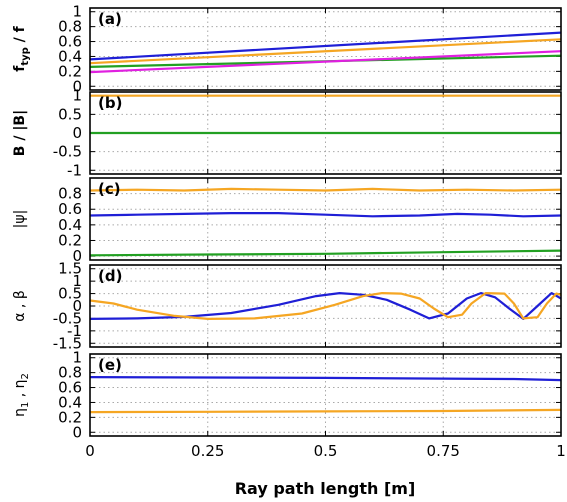 The height and width of the screenshot is (502, 567). What do you see at coordinates (109, 189) in the screenshot?
I see `panel-label: (c)` at bounding box center [109, 189].